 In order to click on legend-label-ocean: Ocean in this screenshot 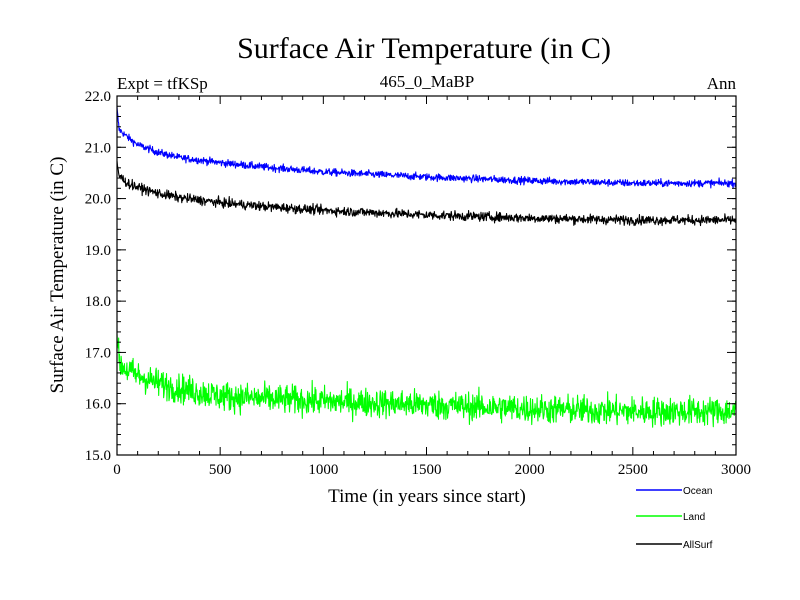, I will do `click(697, 491)`.